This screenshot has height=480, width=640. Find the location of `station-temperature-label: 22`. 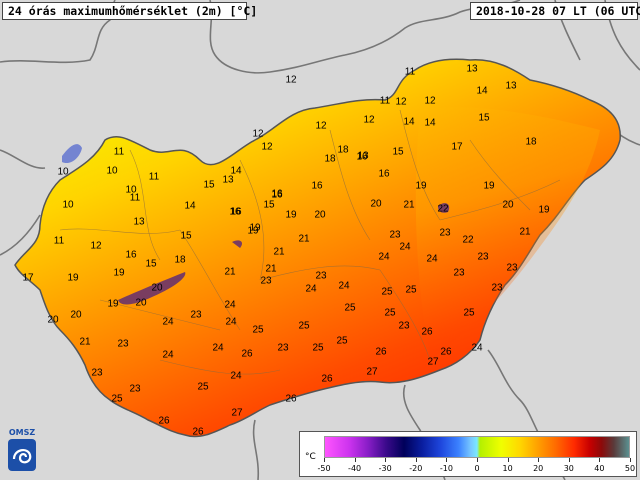

station-temperature-label: 22 is located at coordinates (443, 209).